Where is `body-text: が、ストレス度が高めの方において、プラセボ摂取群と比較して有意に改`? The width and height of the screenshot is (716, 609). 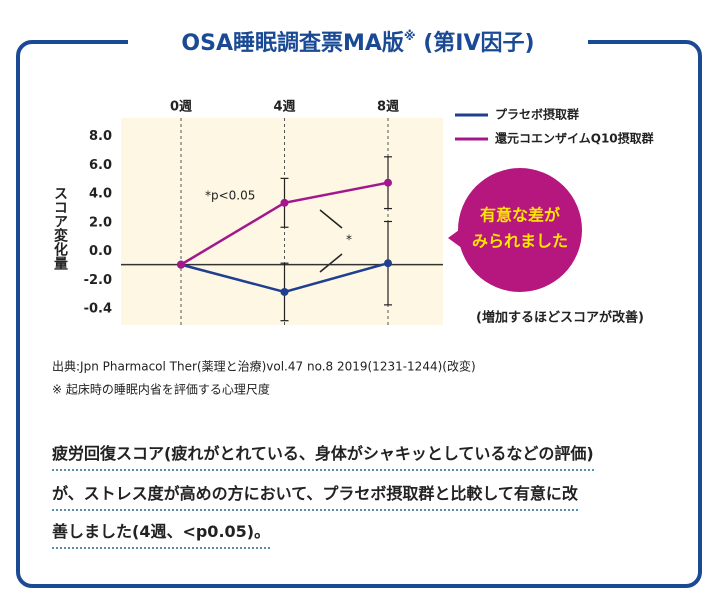 body-text: が、ストレス度が高めの方において、プラセボ摂取群と比較して有意に改 is located at coordinates (315, 495).